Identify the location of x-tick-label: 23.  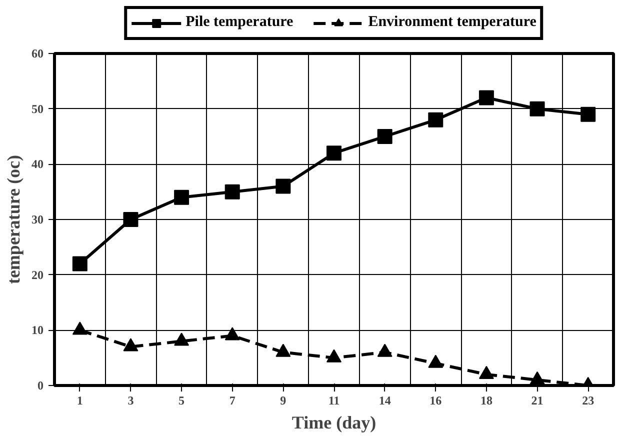
(588, 401).